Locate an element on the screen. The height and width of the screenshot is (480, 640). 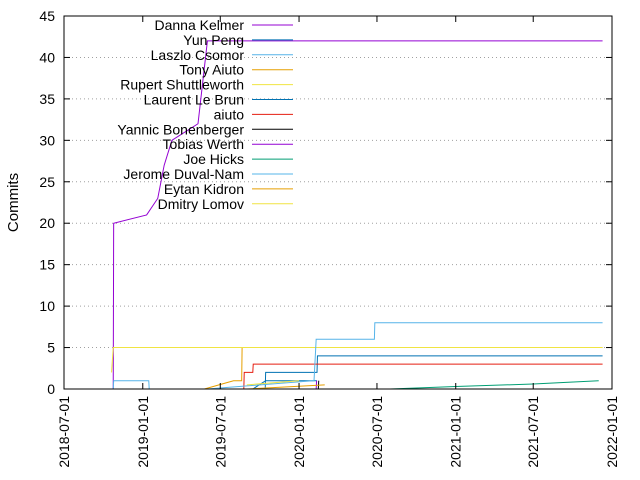
legend-label-2: Yun Peng is located at coordinates (213, 40).